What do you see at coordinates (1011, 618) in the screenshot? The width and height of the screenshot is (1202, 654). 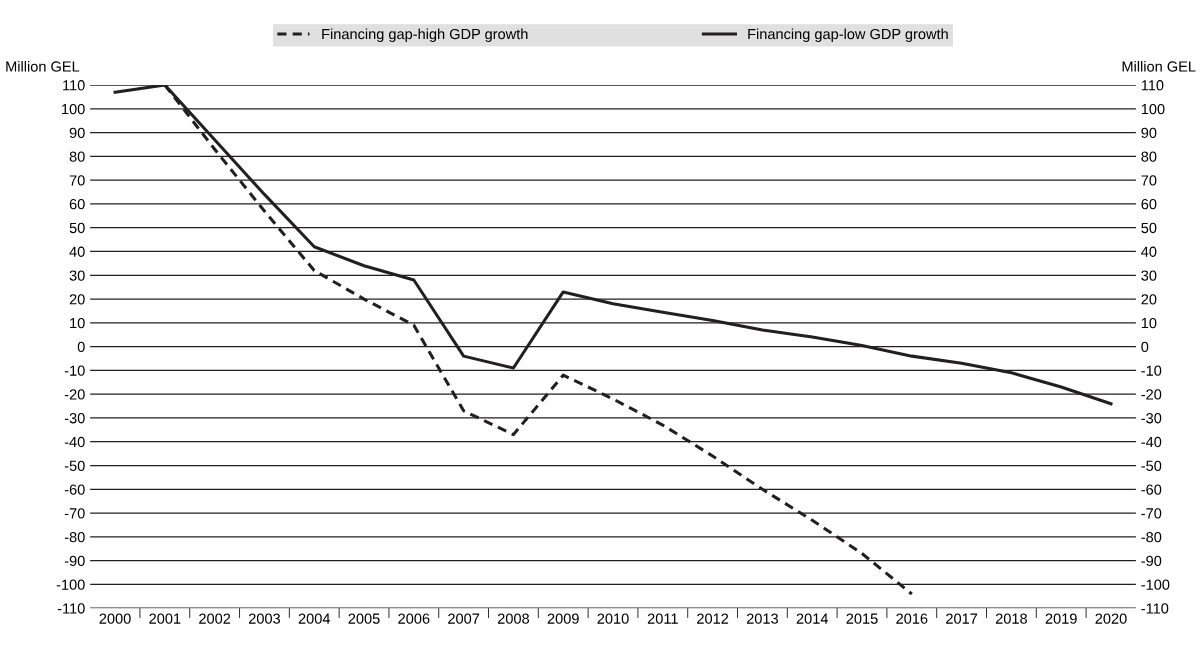 I see `x-tick-label: 2018` at bounding box center [1011, 618].